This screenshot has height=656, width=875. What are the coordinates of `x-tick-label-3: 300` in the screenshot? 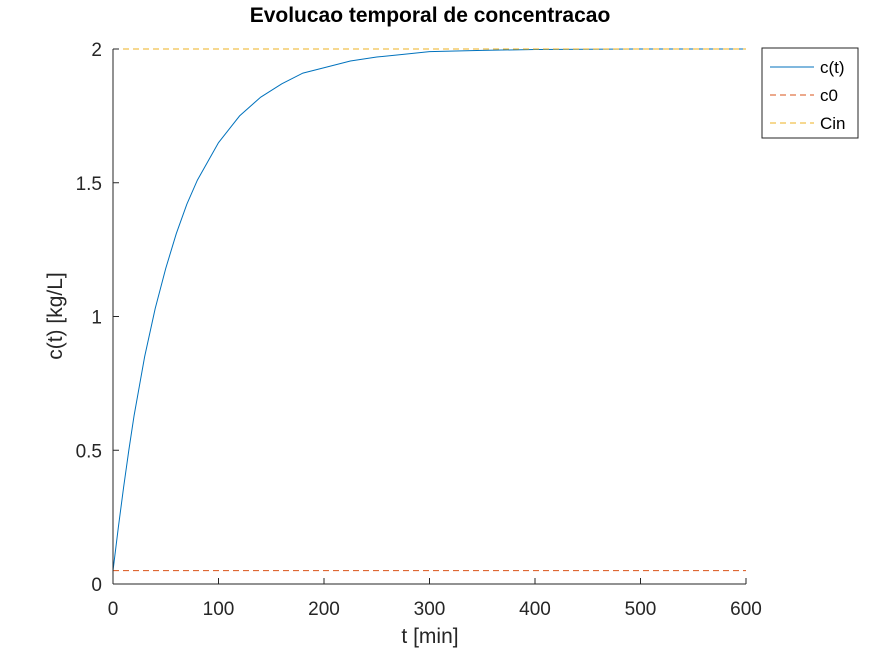 It's located at (430, 609).